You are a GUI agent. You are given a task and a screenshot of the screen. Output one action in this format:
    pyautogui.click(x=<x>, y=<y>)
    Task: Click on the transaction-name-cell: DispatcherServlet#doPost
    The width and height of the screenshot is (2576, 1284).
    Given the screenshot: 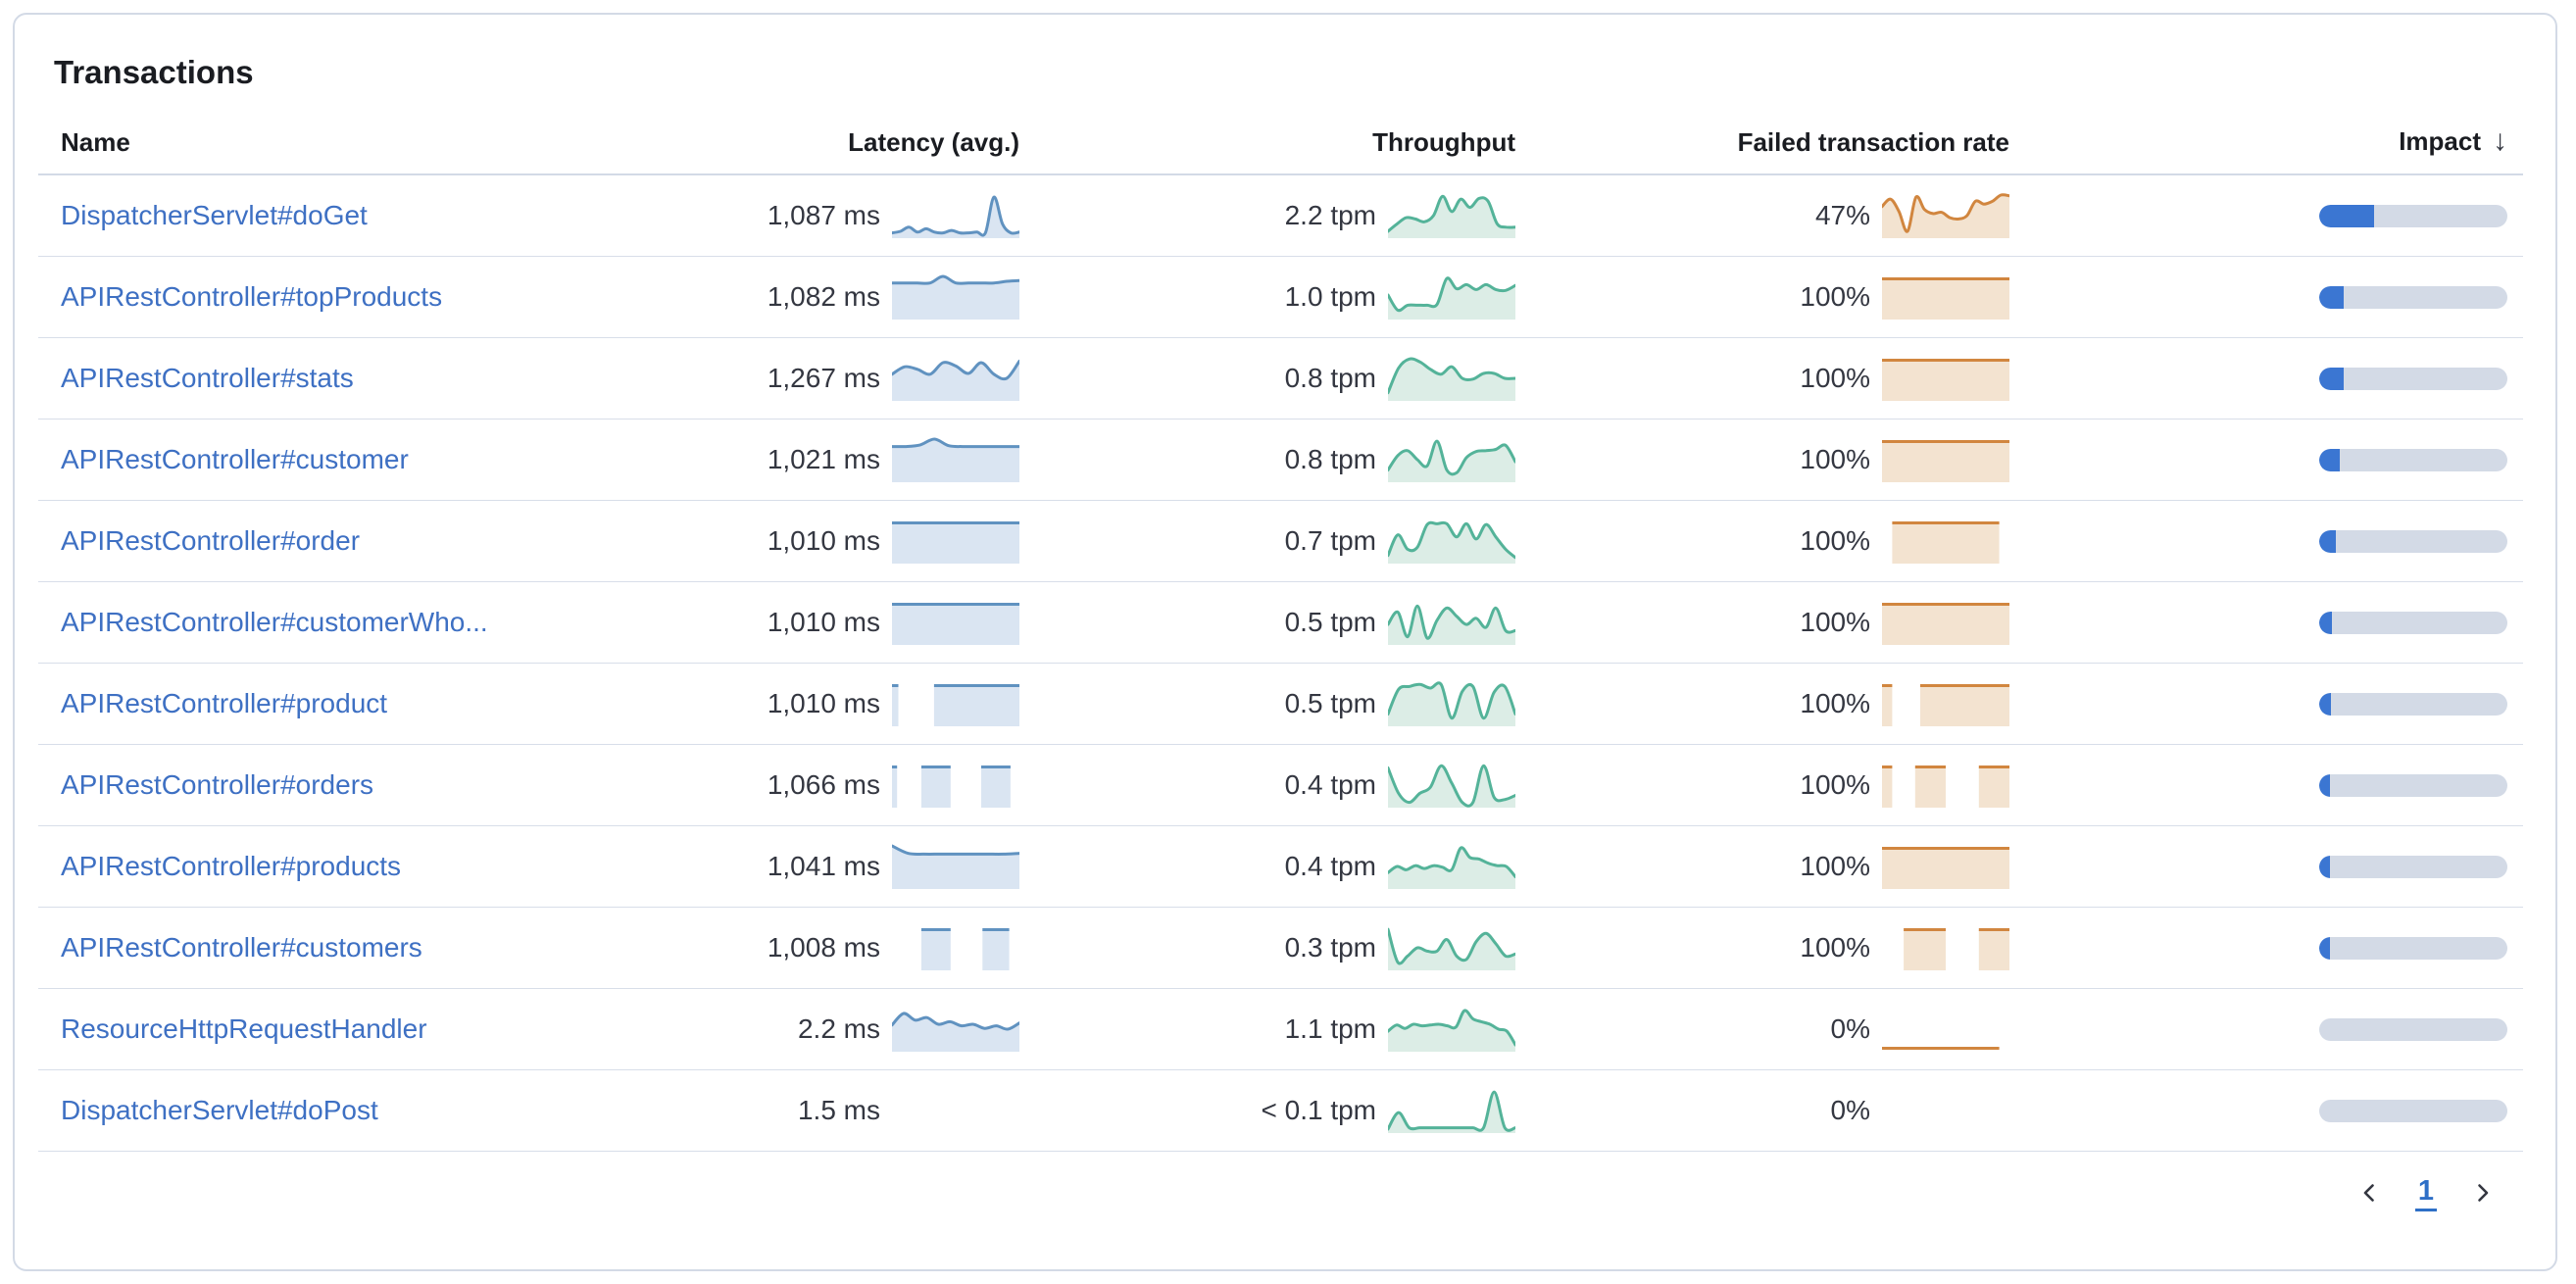 What is the action you would take?
    pyautogui.click(x=359, y=1110)
    